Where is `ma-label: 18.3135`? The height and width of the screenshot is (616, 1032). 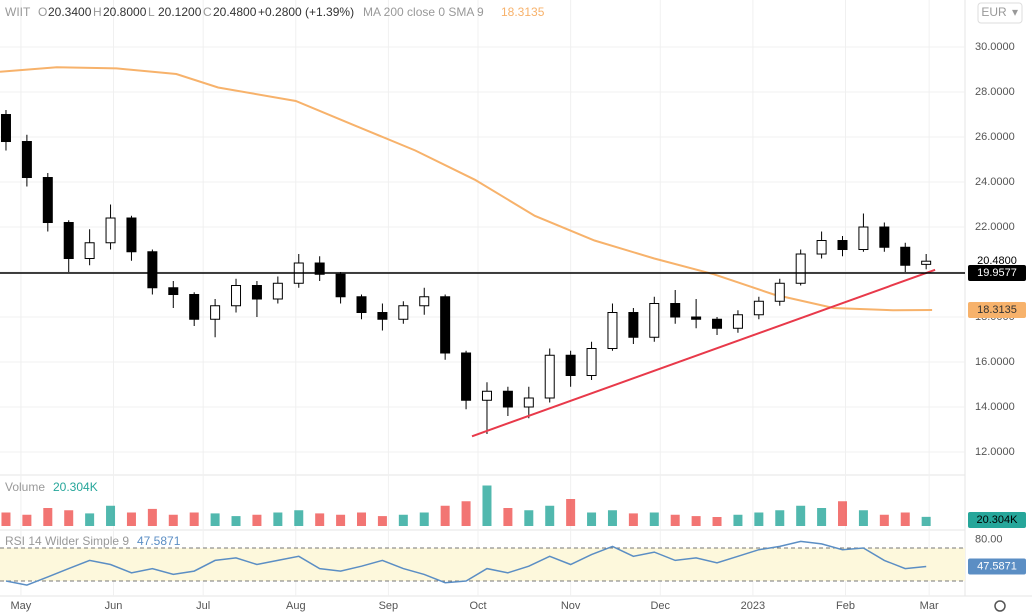
ma-label: 18.3135 is located at coordinates (997, 310).